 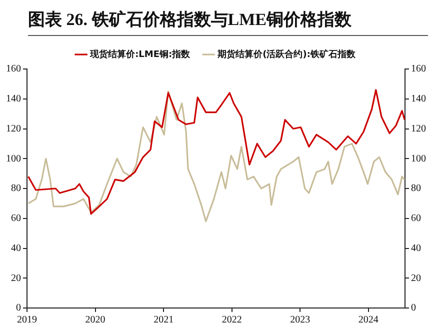 What do you see at coordinates (18, 308) in the screenshot?
I see `y-tick-label: 0` at bounding box center [18, 308].